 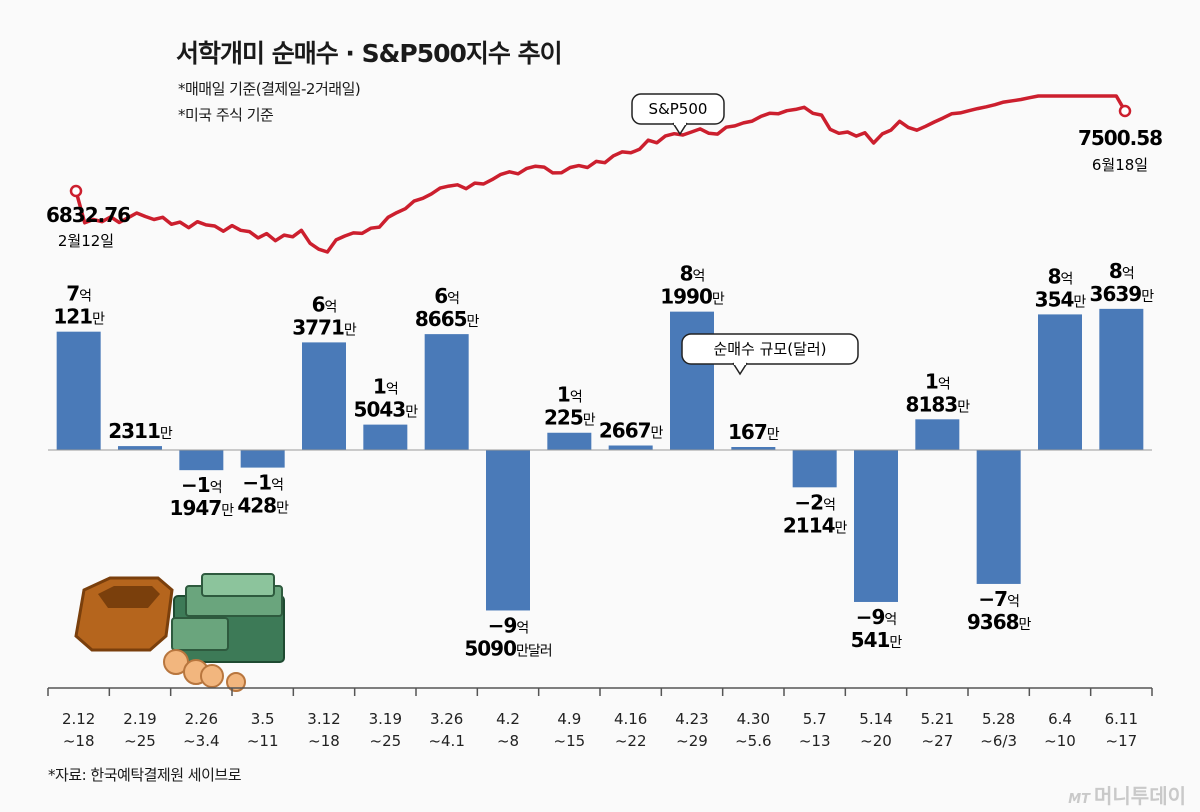 What do you see at coordinates (1060, 276) in the screenshot?
I see `bar-label-top-17: 8억` at bounding box center [1060, 276].